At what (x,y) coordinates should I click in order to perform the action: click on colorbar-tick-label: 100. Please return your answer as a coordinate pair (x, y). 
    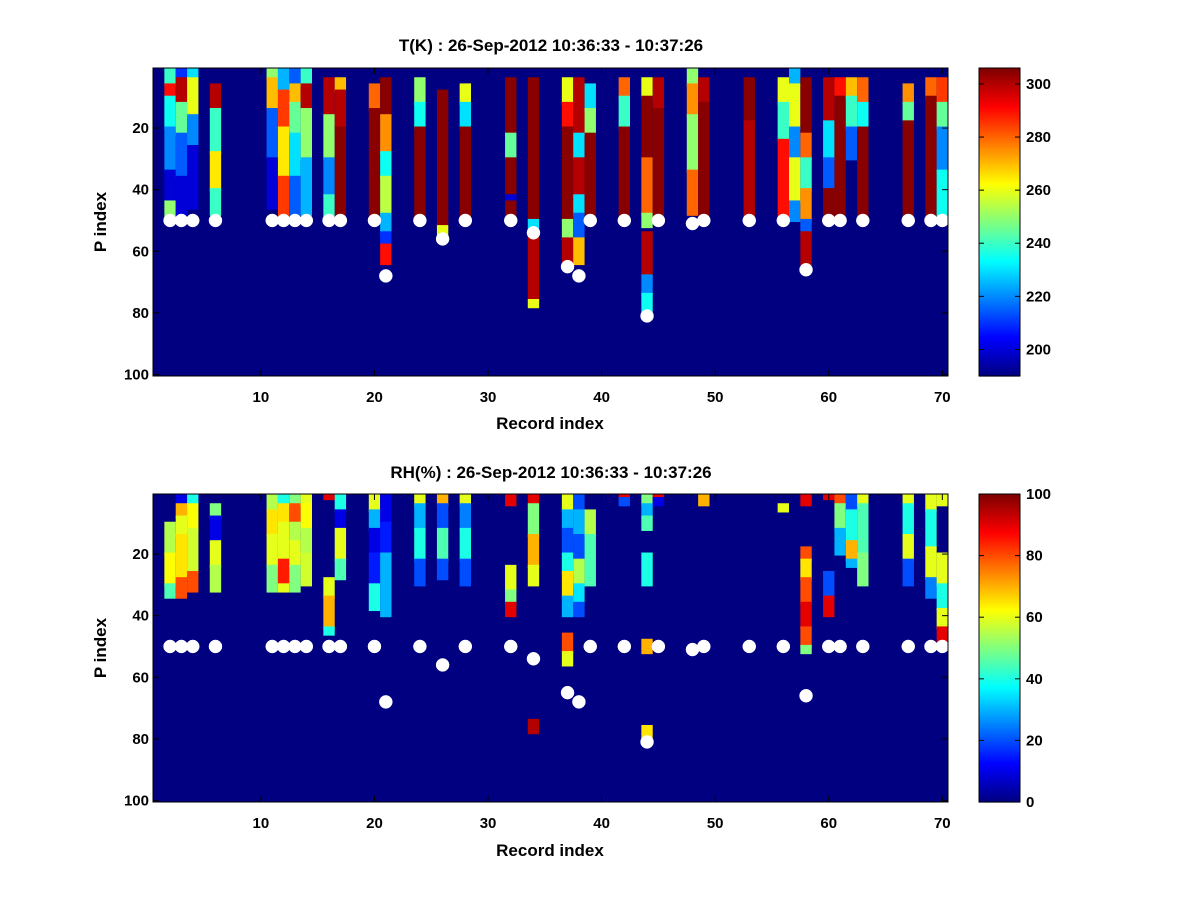
    Looking at the image, I should click on (1038, 494).